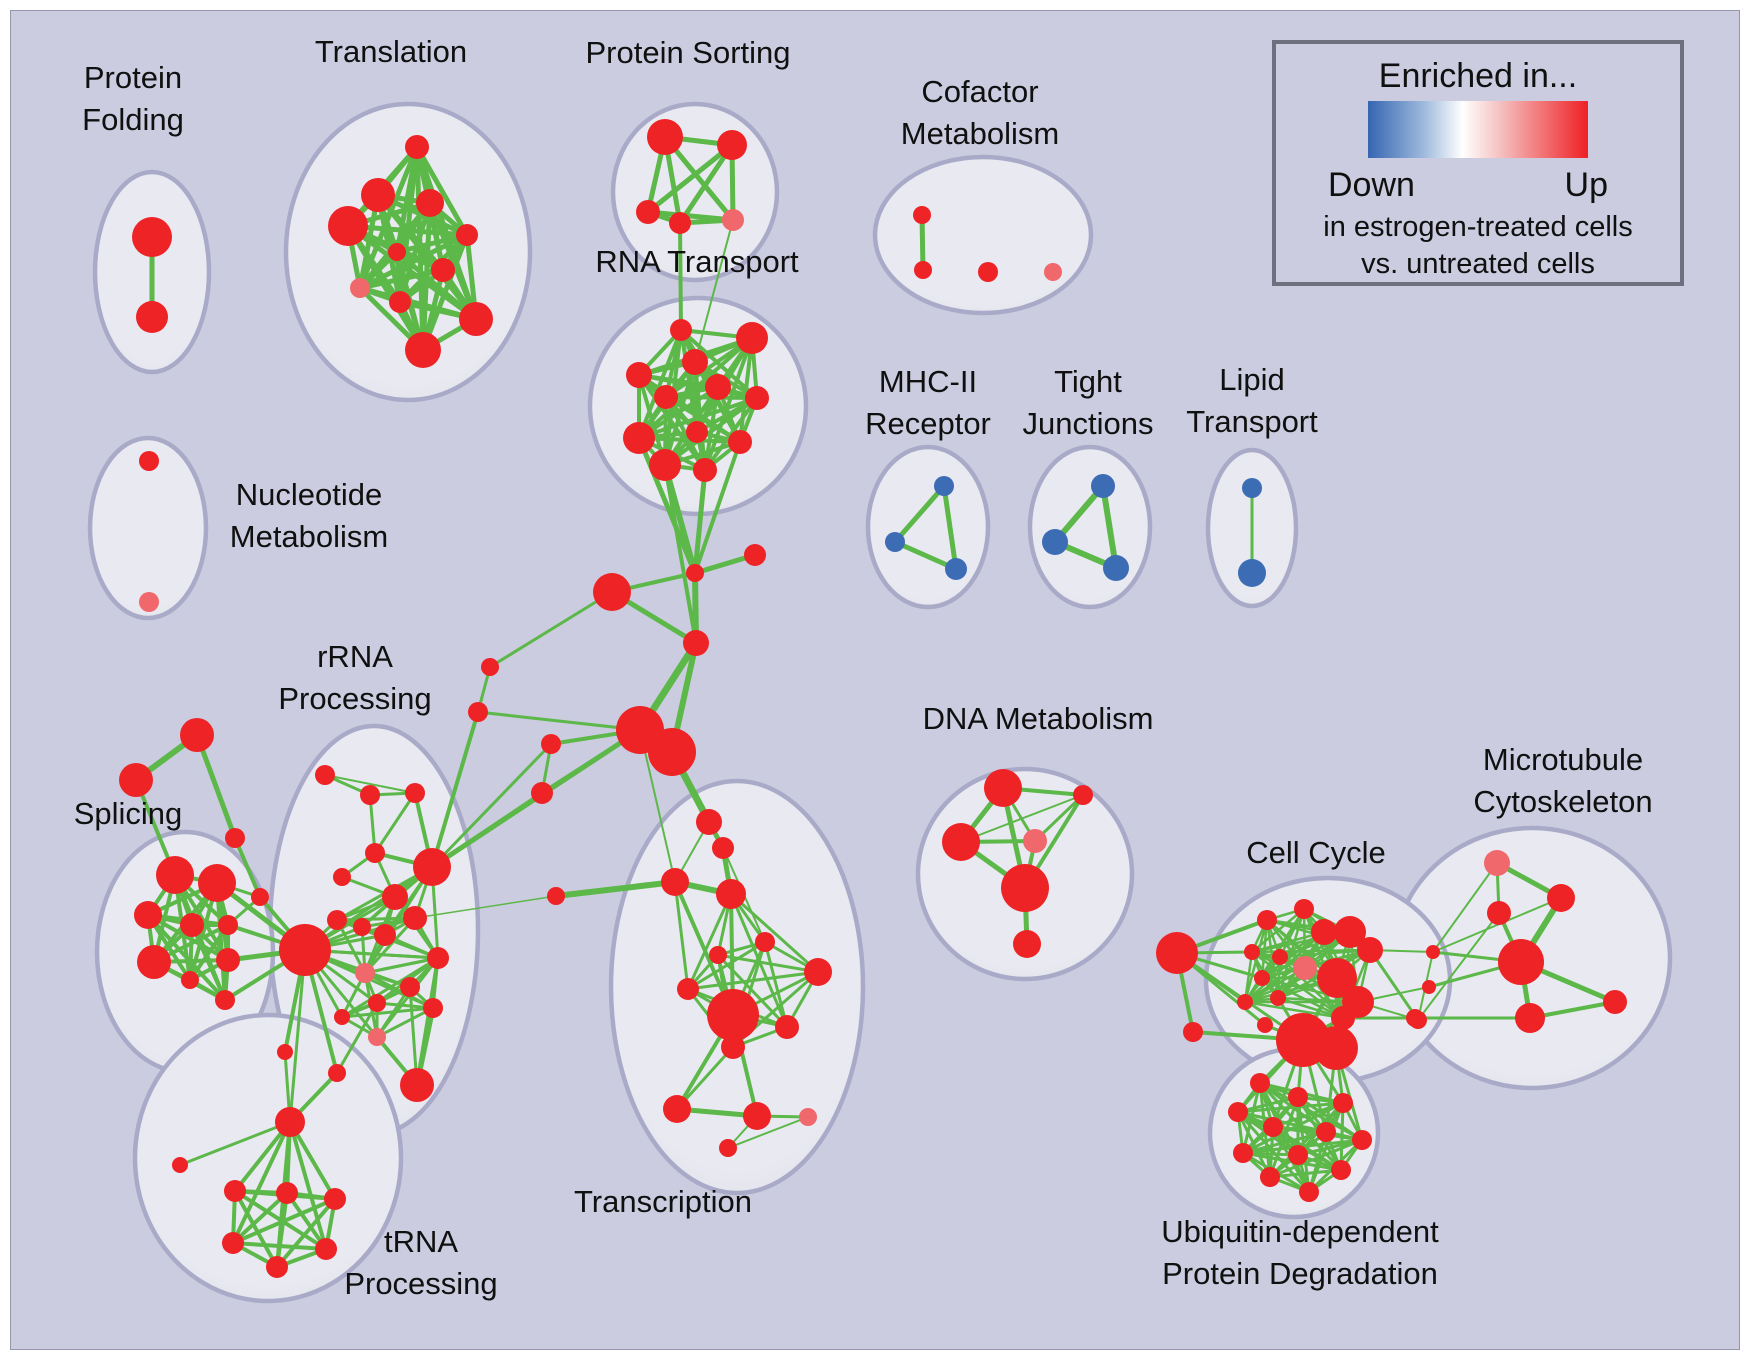 Image resolution: width=1750 pixels, height=1360 pixels. What do you see at coordinates (1310, 990) in the screenshot?
I see `edge-cc11-cc13` at bounding box center [1310, 990].